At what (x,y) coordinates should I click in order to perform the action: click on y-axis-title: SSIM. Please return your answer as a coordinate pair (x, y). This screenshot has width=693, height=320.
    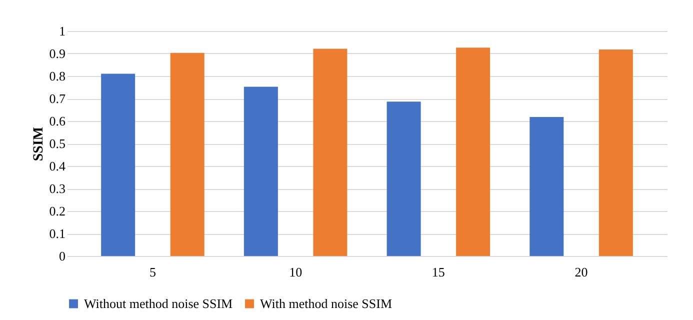
    Looking at the image, I should click on (38, 144).